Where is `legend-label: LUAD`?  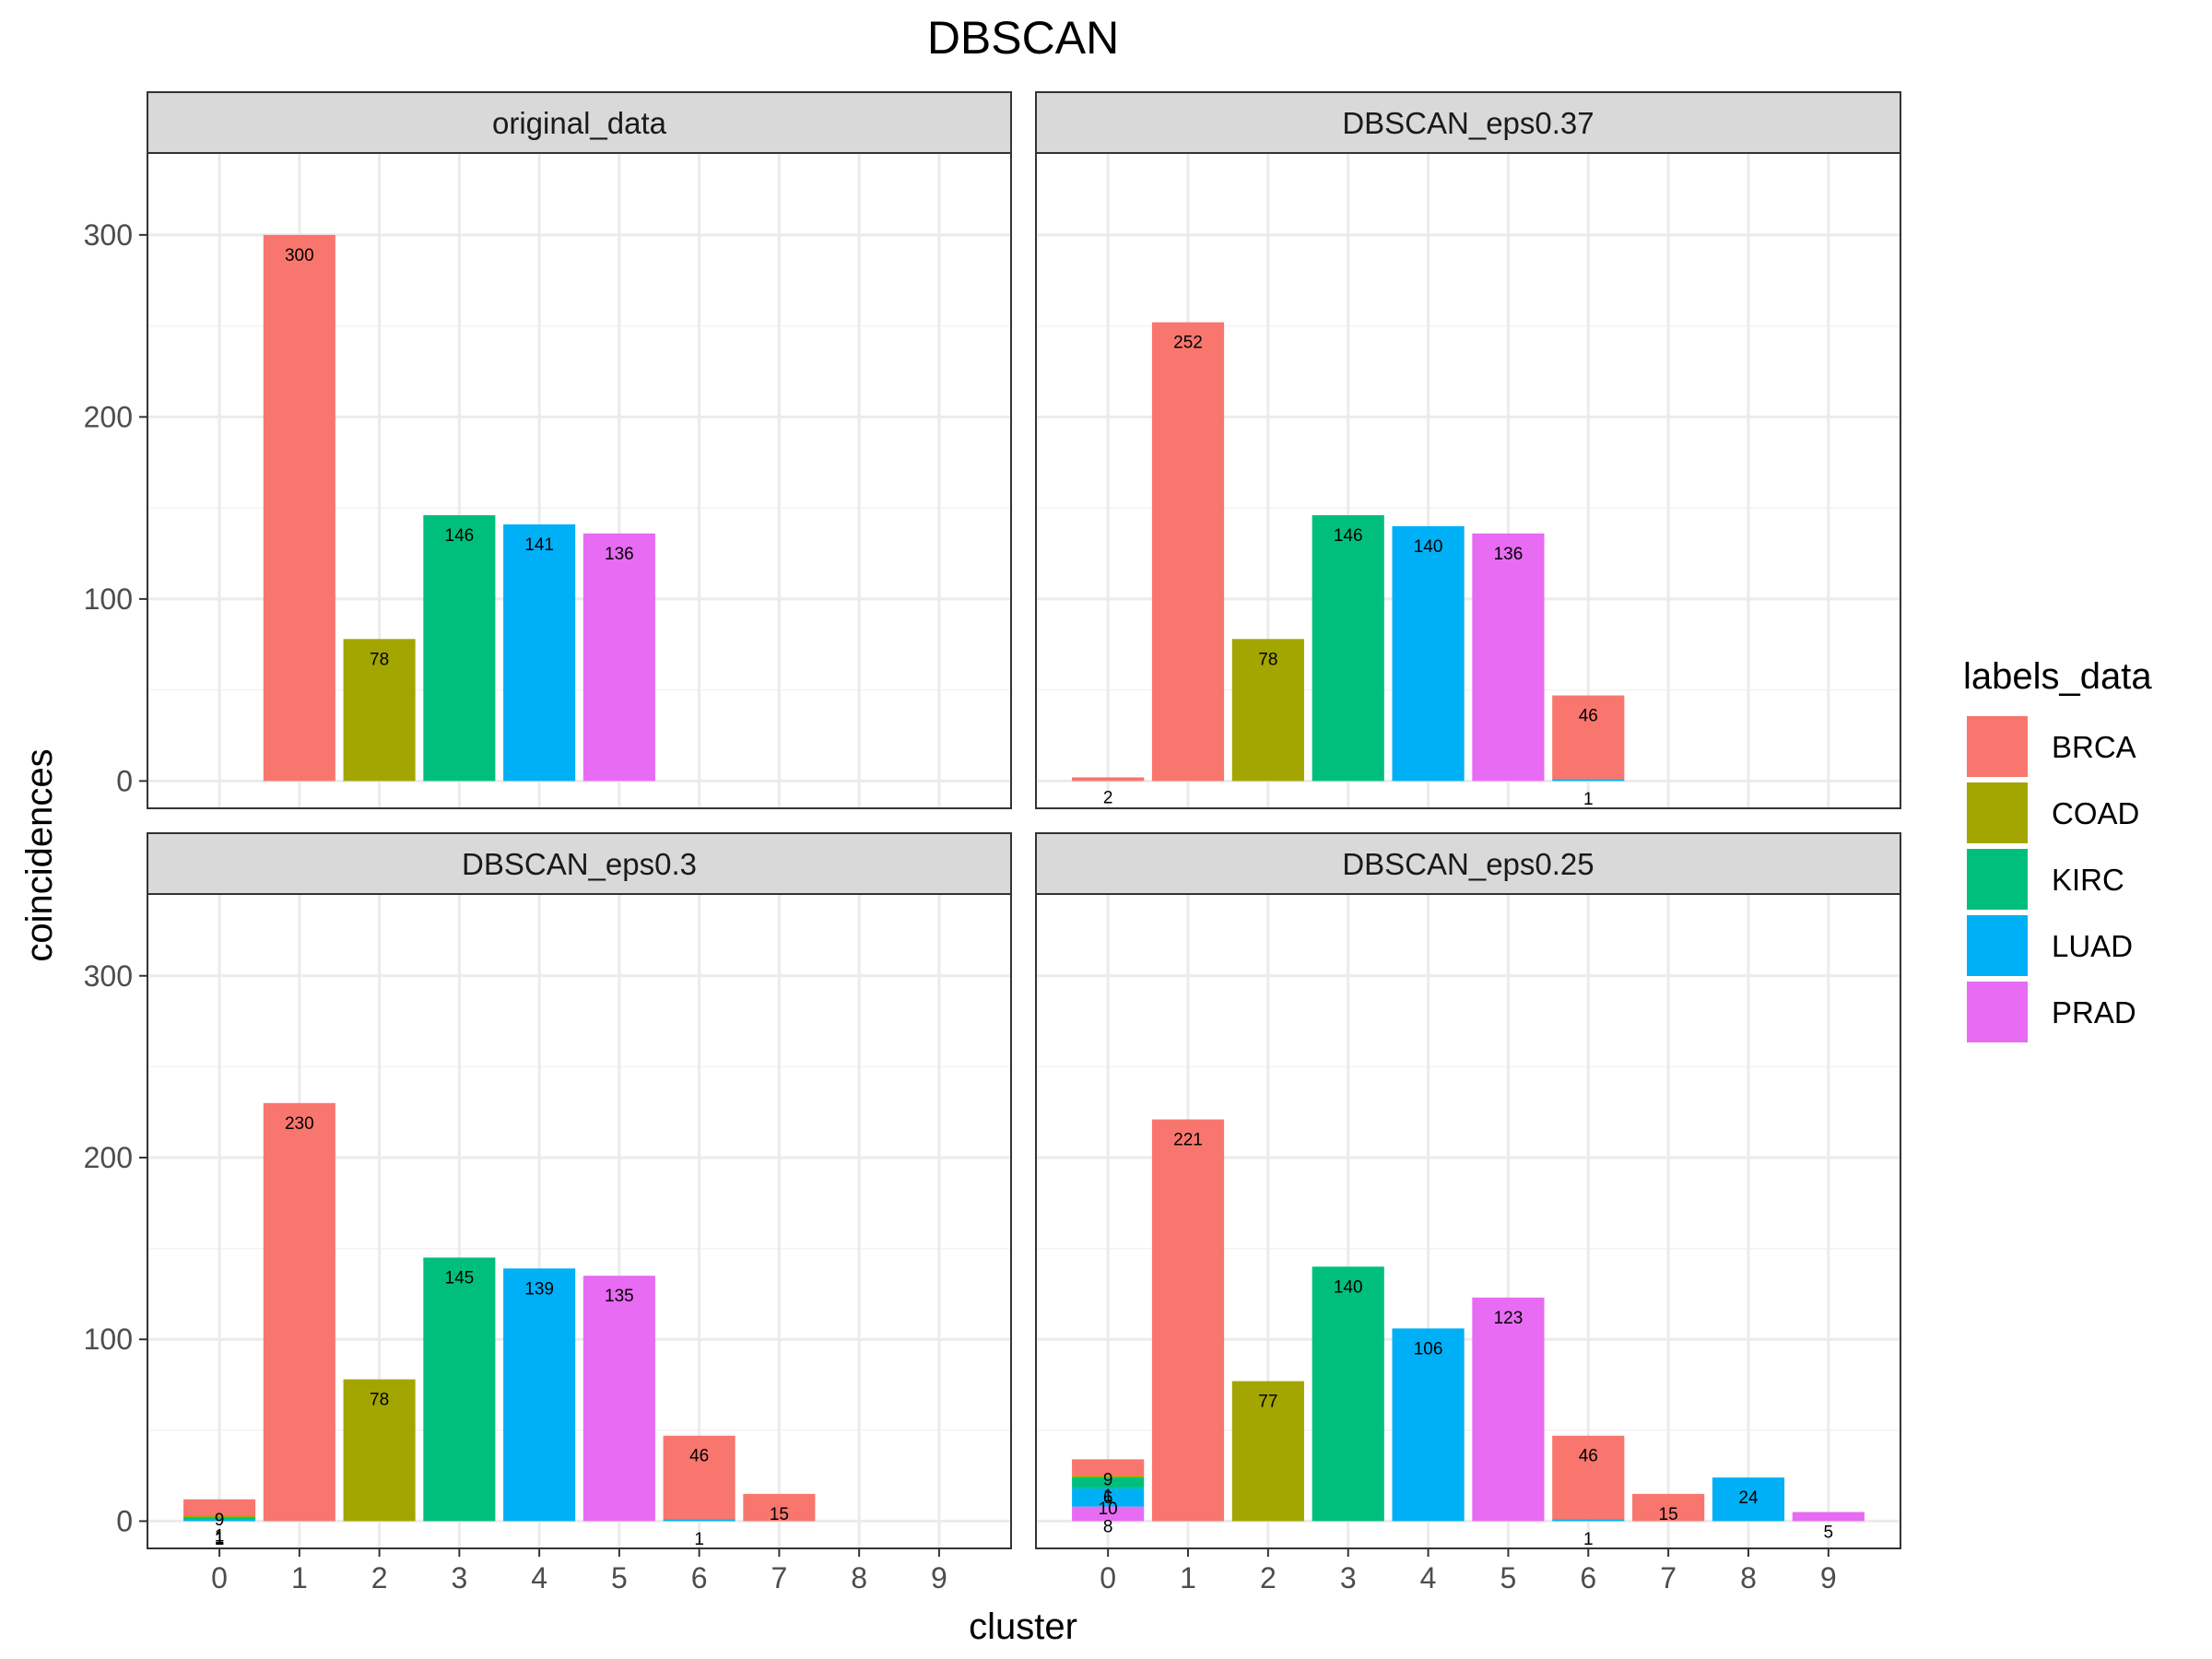
legend-label: LUAD is located at coordinates (2092, 946).